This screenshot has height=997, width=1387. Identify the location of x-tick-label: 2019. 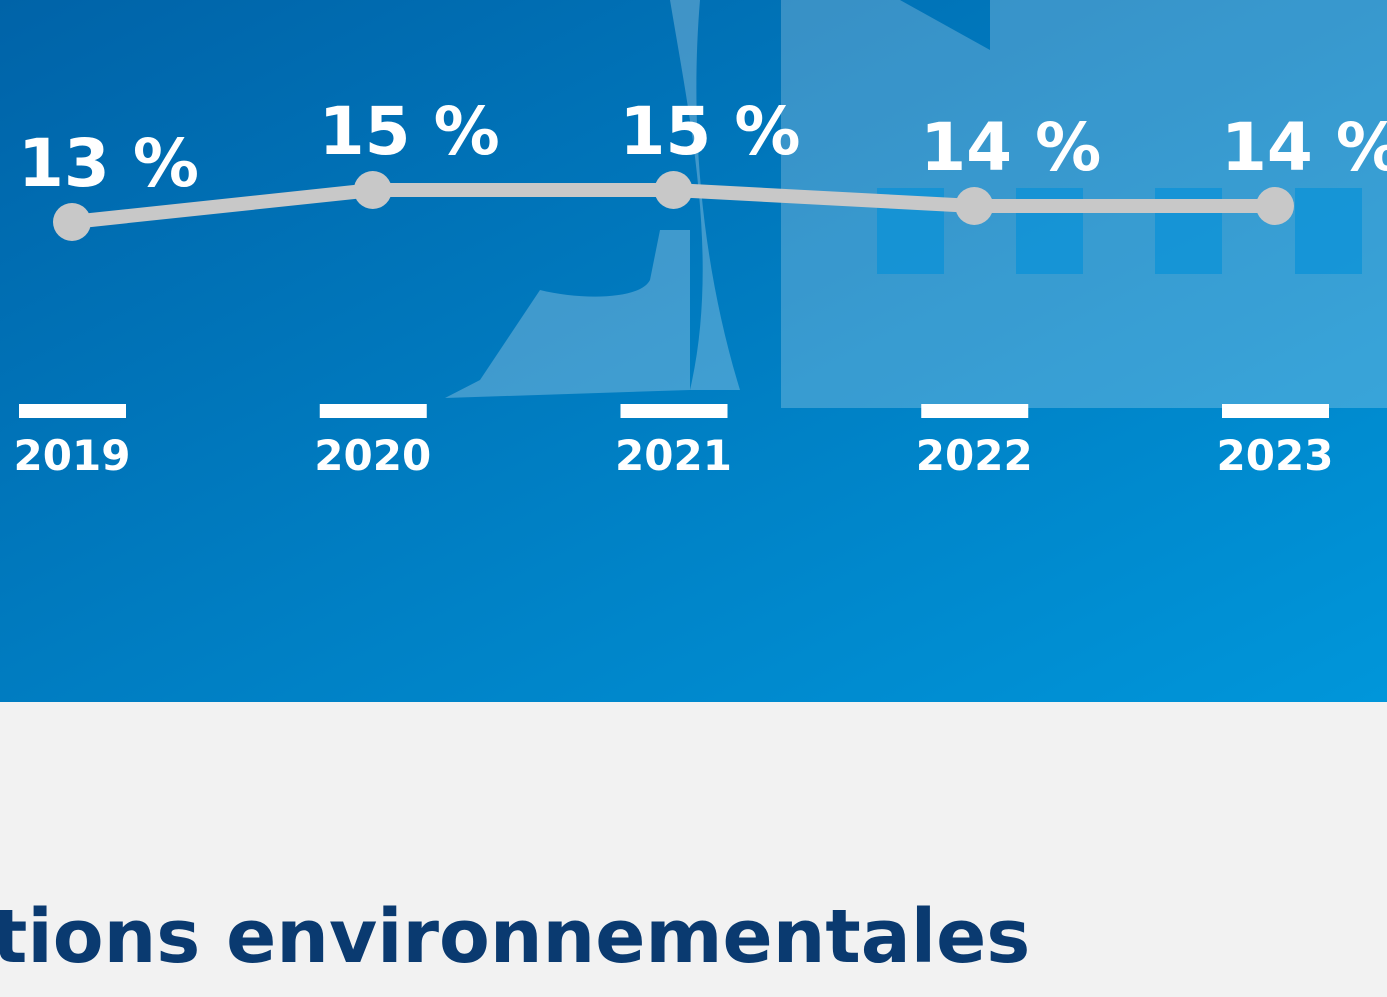
(72, 455).